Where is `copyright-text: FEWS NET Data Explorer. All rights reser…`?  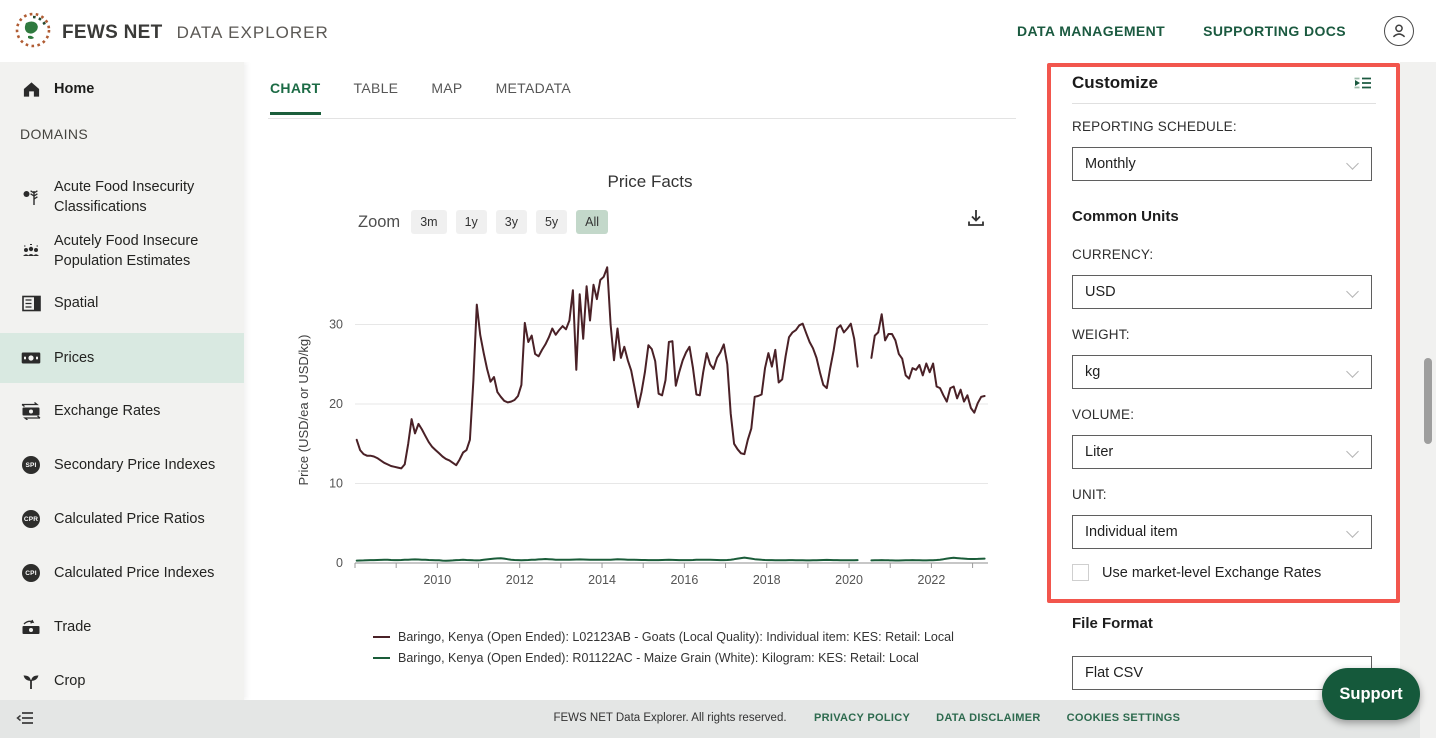 copyright-text: FEWS NET Data Explorer. All rights reser… is located at coordinates (670, 718).